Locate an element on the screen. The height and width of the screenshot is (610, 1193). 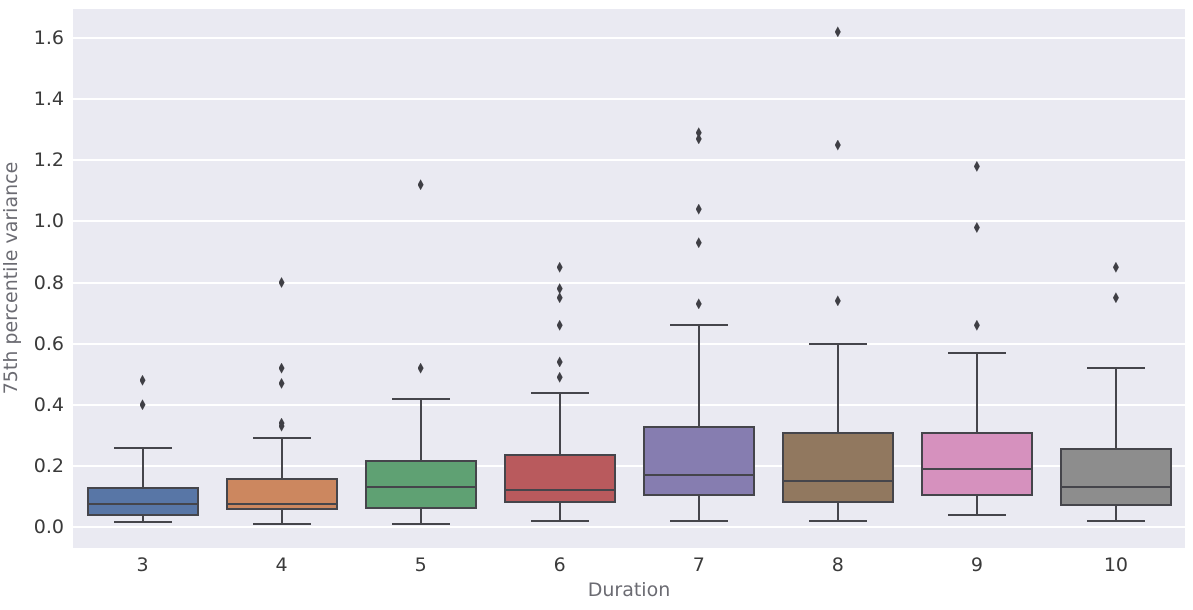
y-tick-label: 1.0 is located at coordinates (48, 221).